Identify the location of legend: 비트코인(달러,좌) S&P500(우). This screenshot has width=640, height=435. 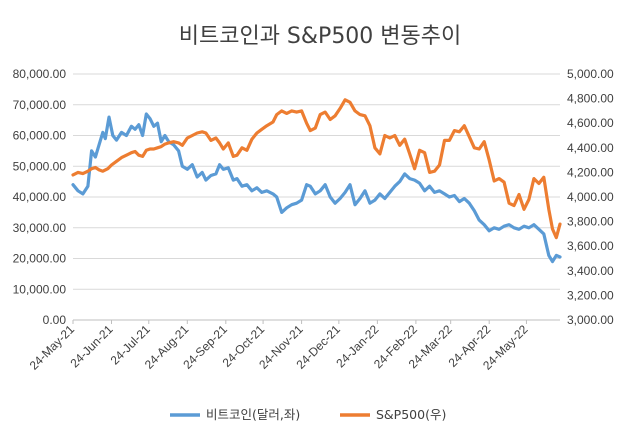
(308, 414).